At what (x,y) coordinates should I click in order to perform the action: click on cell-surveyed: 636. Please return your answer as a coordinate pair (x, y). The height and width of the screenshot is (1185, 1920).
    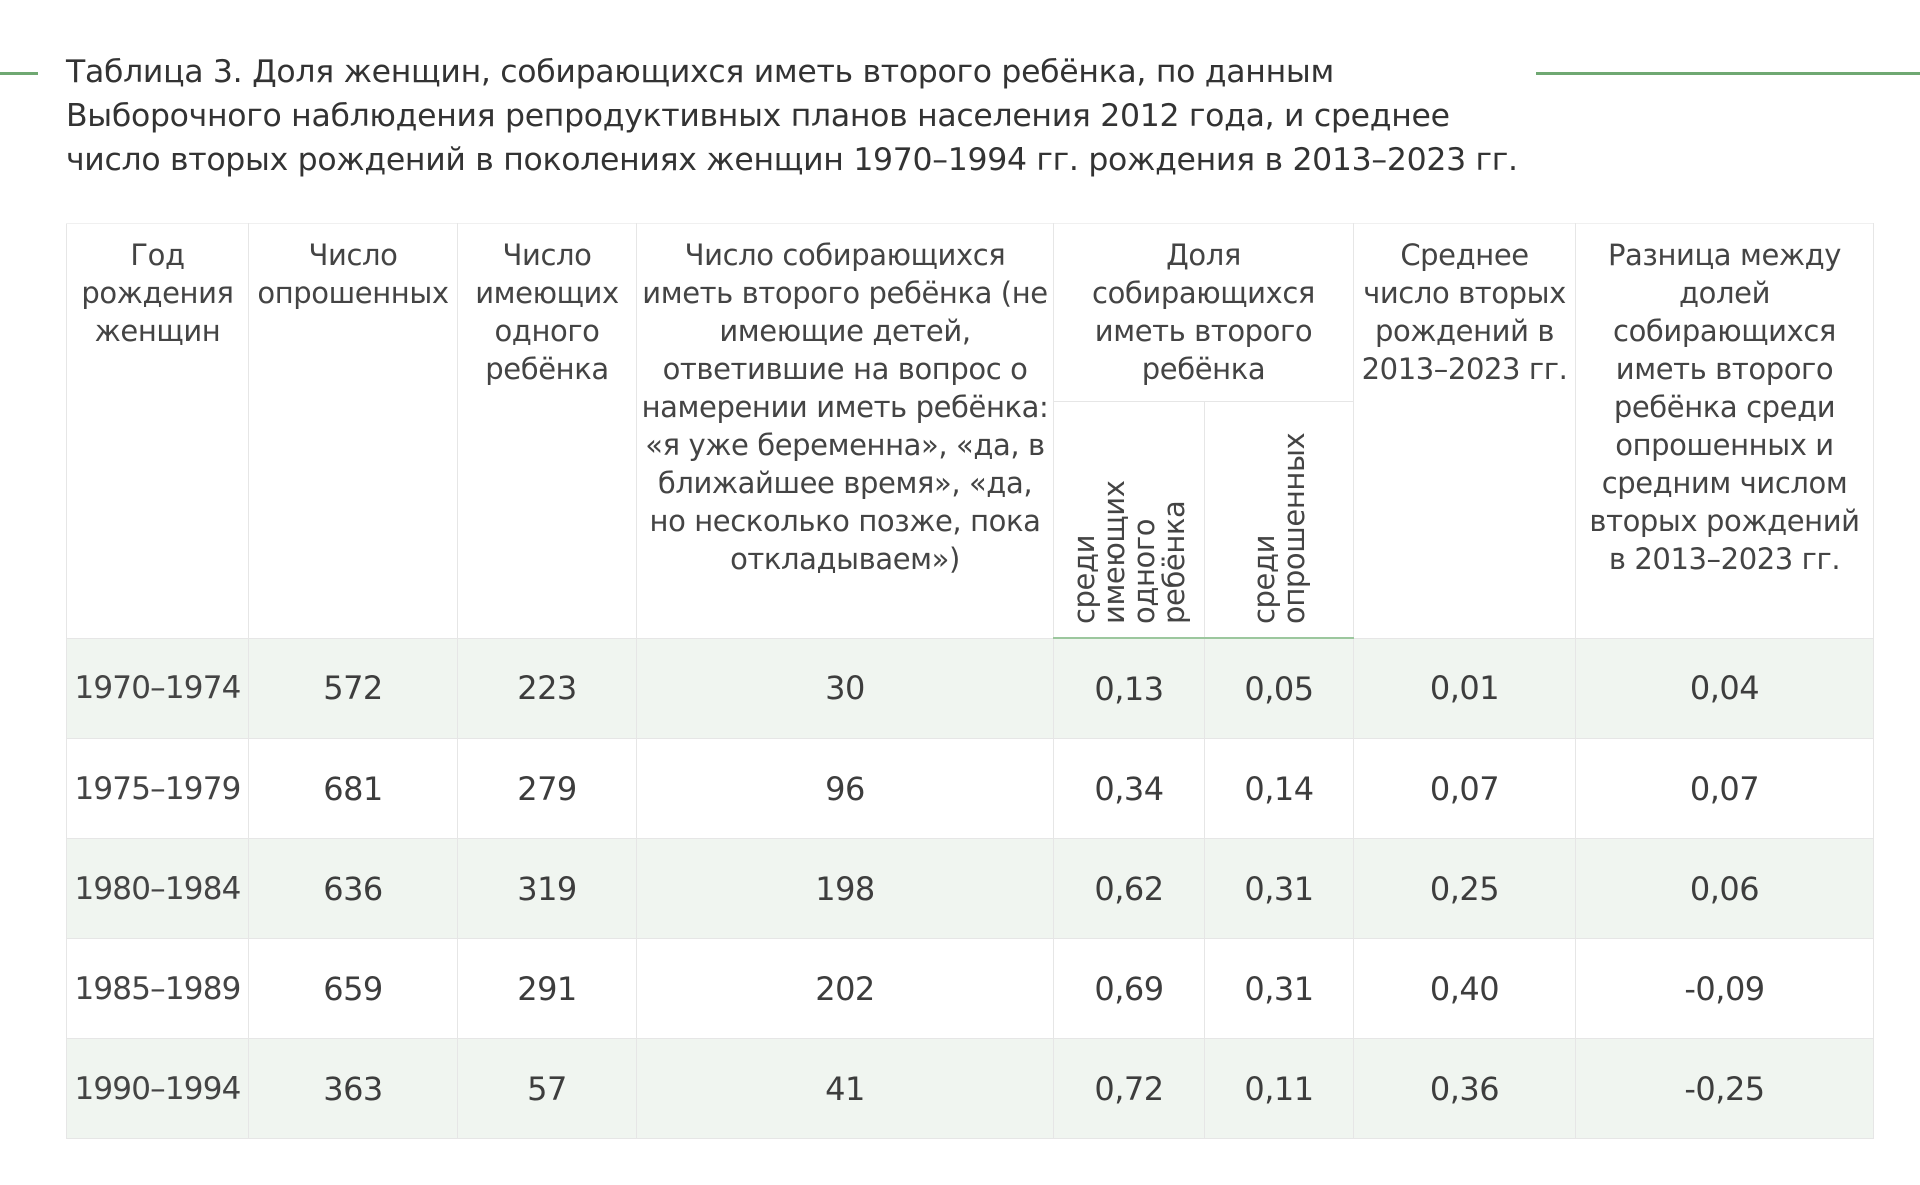
    Looking at the image, I should click on (353, 888).